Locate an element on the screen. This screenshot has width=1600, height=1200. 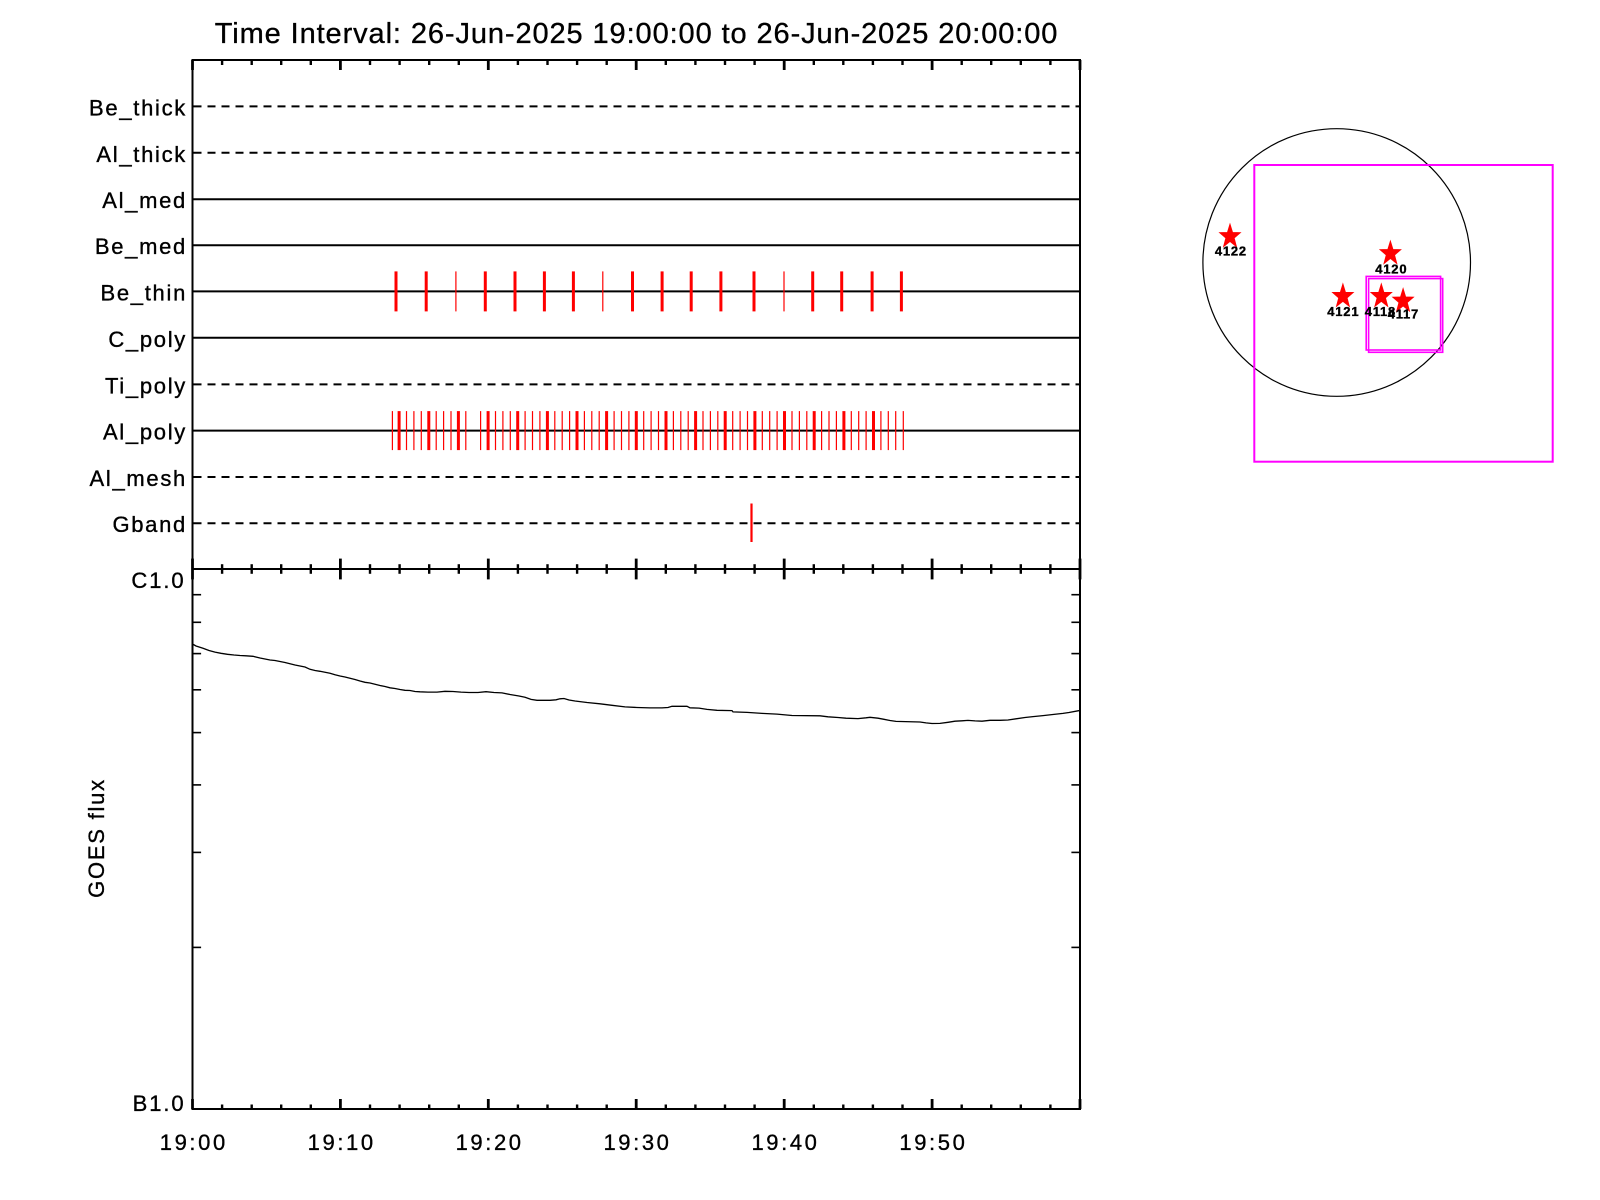
svg-text: 19:40 is located at coordinates (785, 1142).